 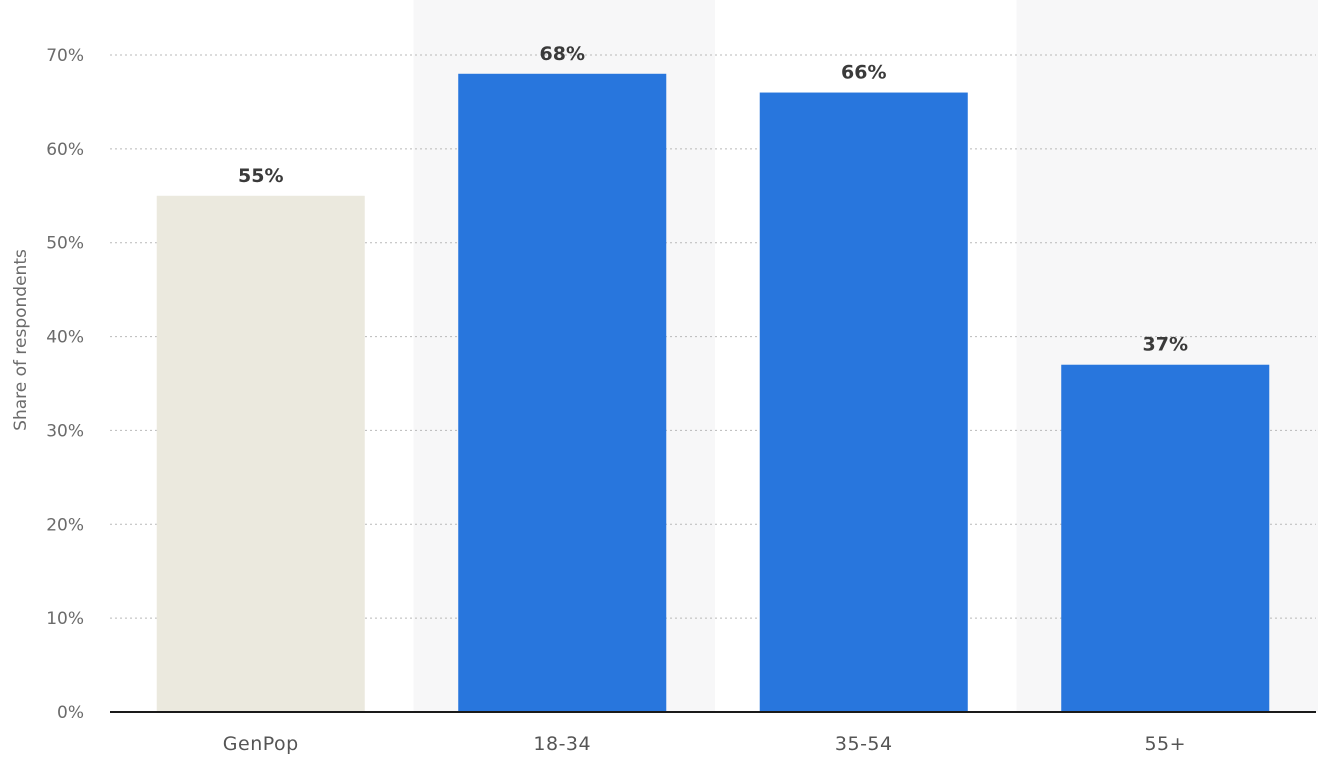 What do you see at coordinates (21, 340) in the screenshot?
I see `y-axis-title: Share of respondents` at bounding box center [21, 340].